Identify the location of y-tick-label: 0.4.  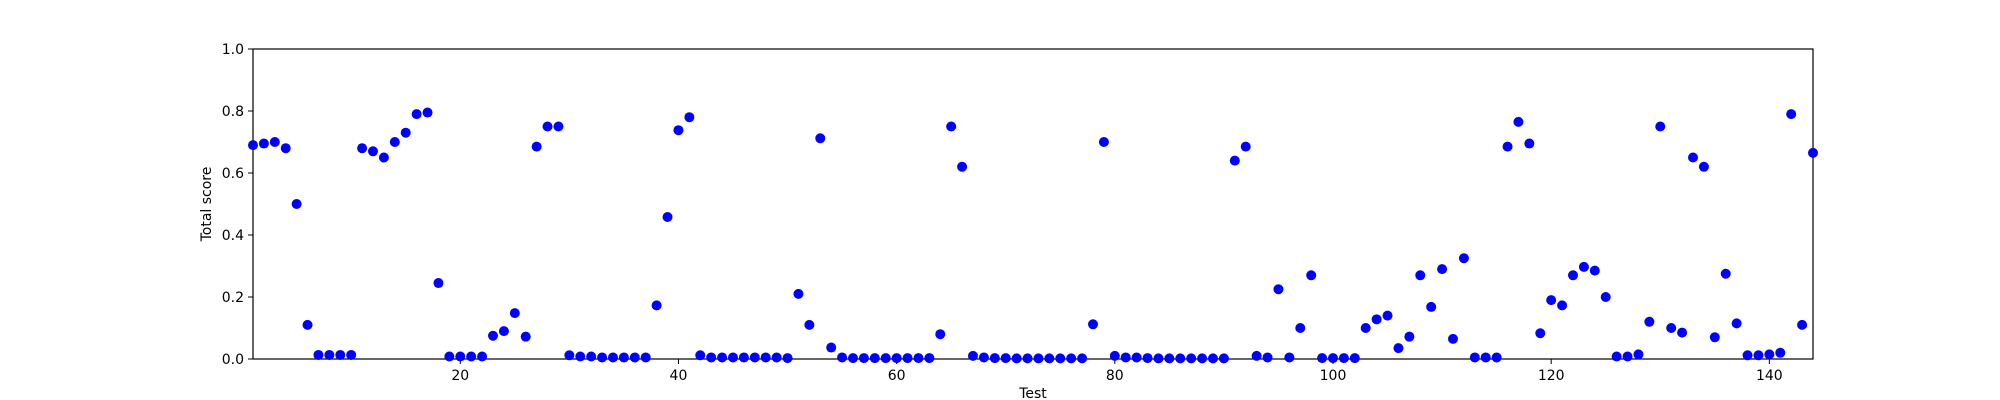
(233, 236).